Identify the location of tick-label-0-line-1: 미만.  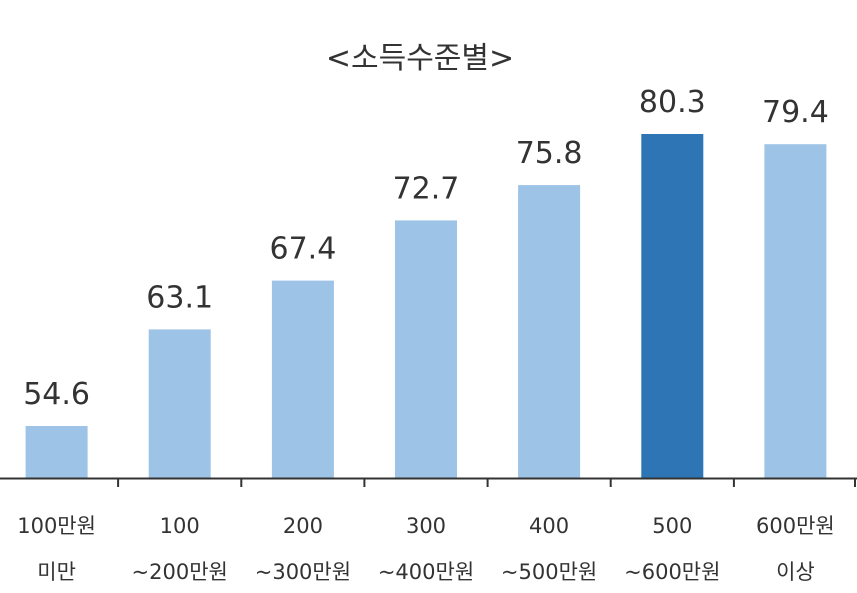
(56, 572).